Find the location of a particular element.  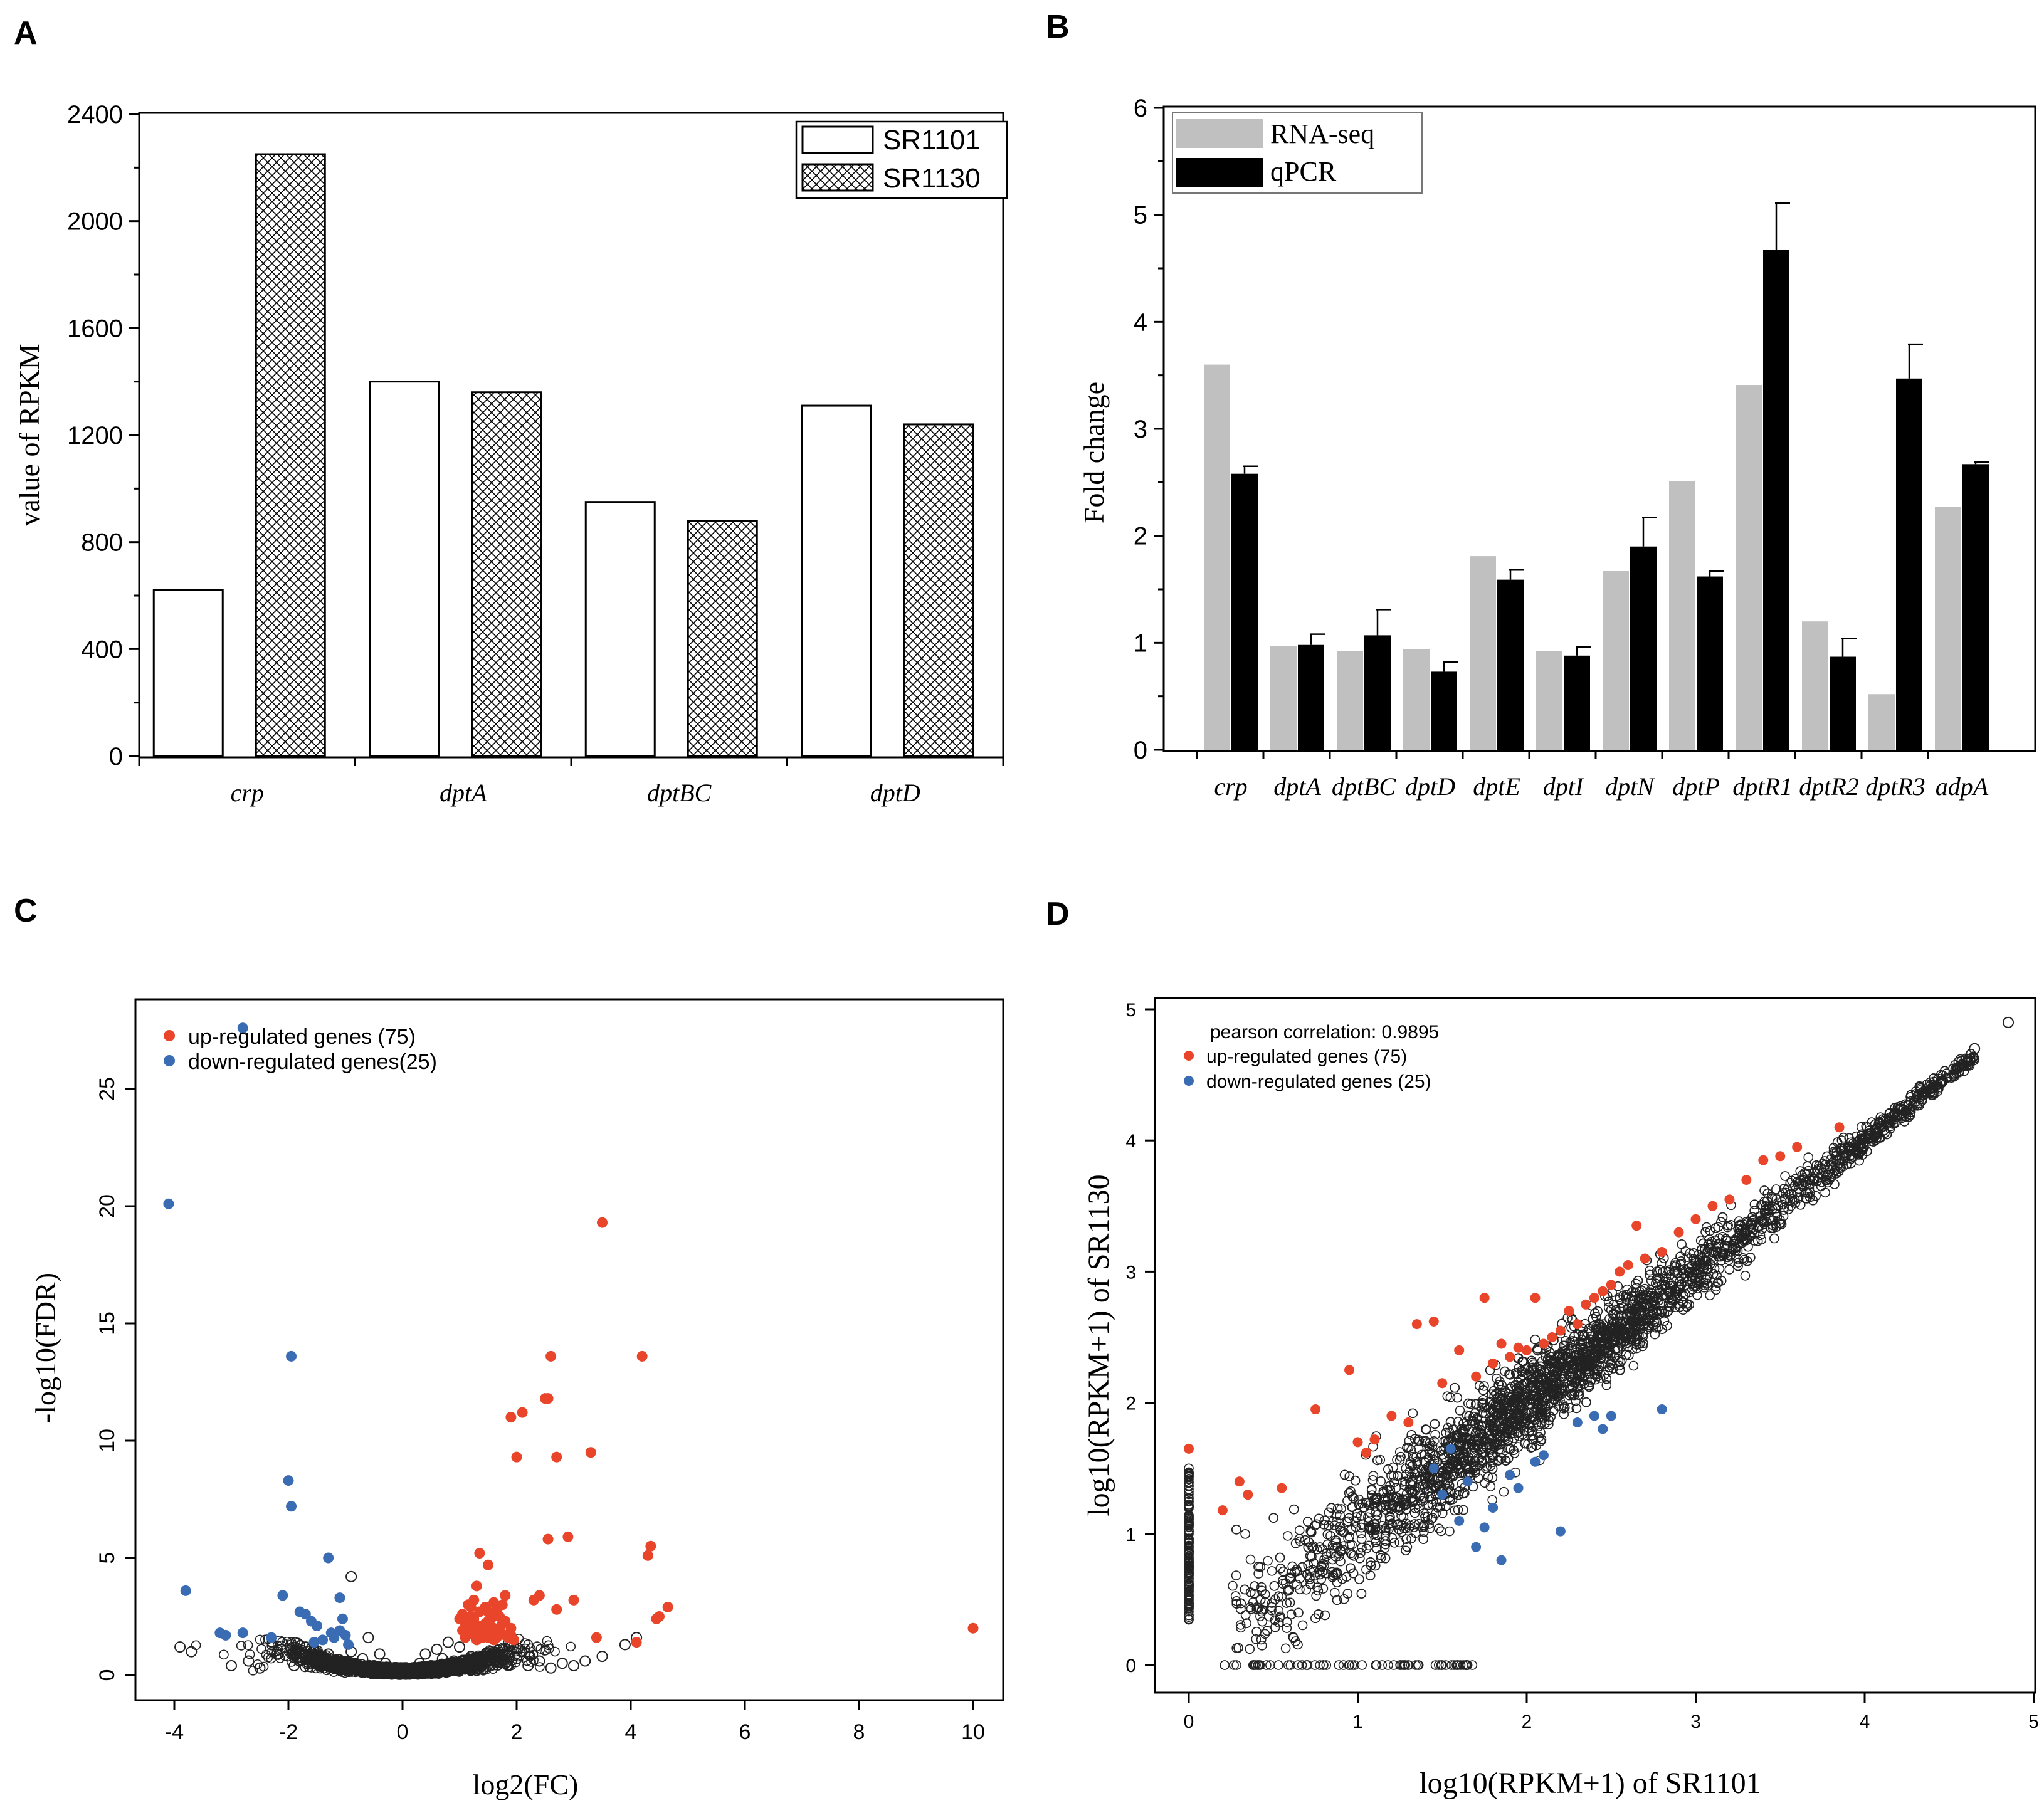

panel-a-y-axis-label: value of RPKM is located at coordinates (29, 435).